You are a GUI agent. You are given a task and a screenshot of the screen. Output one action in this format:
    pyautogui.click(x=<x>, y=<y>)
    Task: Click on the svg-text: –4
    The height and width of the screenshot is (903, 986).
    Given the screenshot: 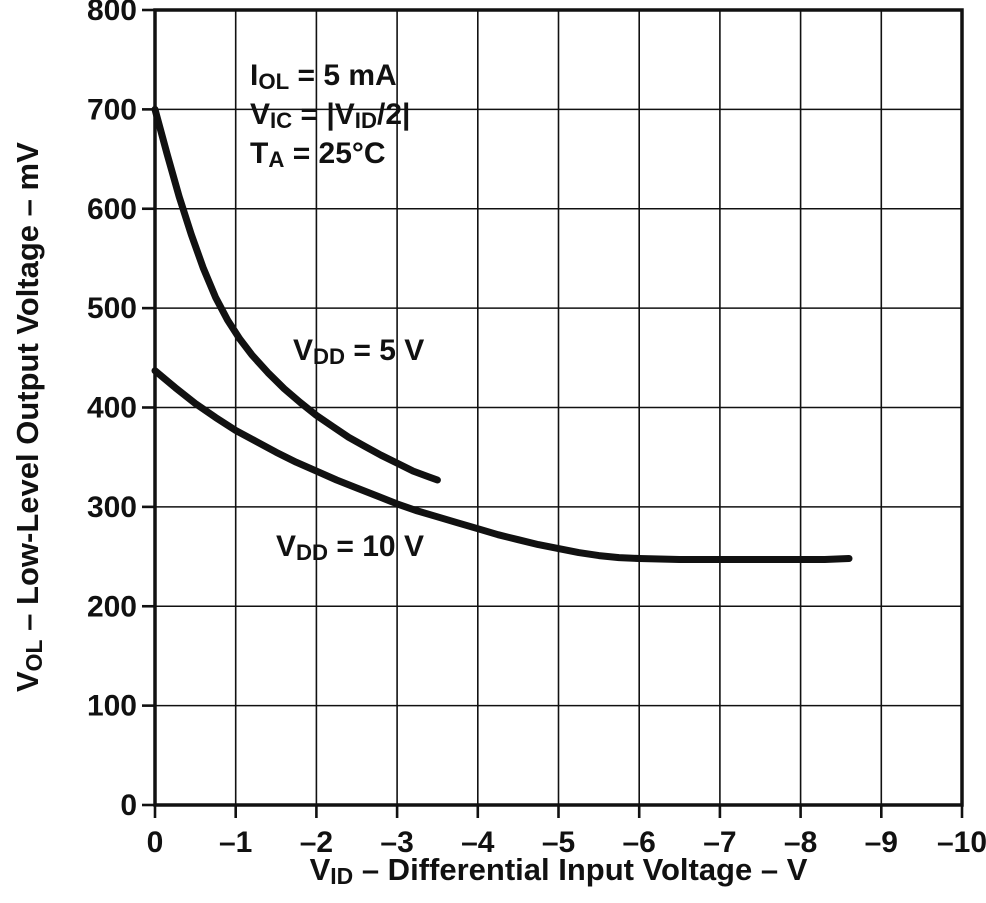 What is the action you would take?
    pyautogui.click(x=478, y=842)
    